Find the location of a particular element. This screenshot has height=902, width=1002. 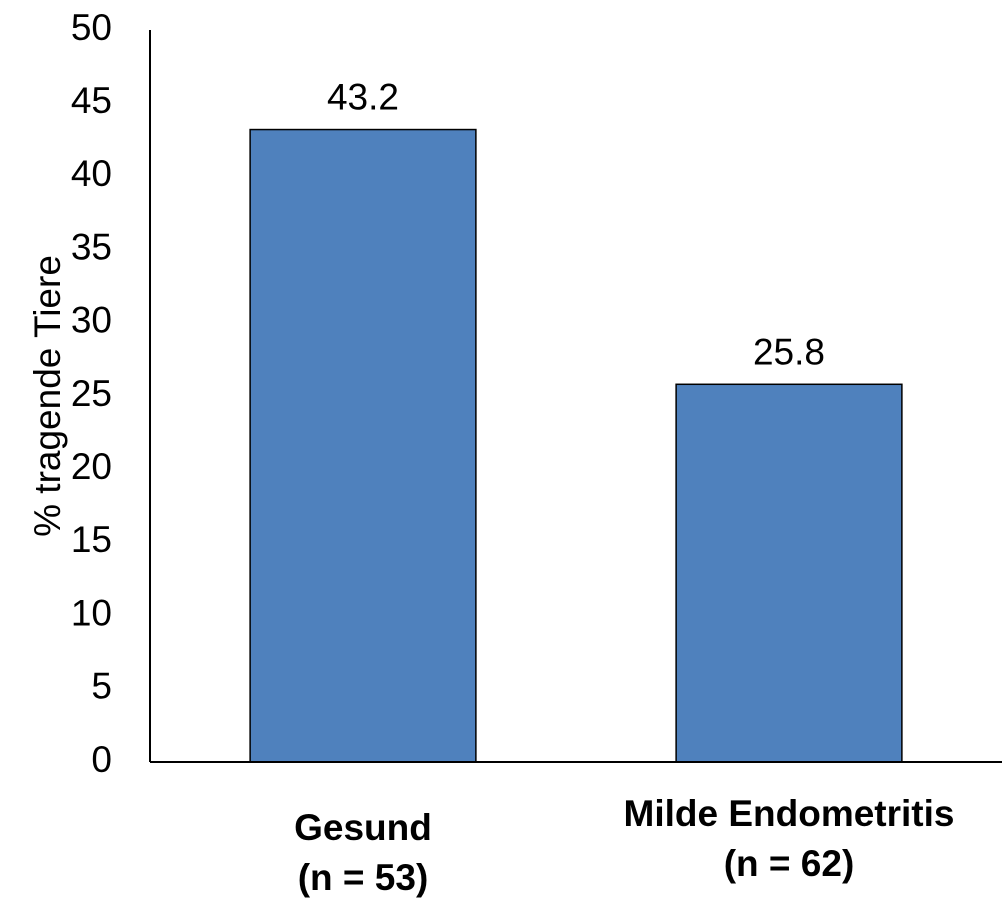

y-tick-label: 20 is located at coordinates (91, 466).